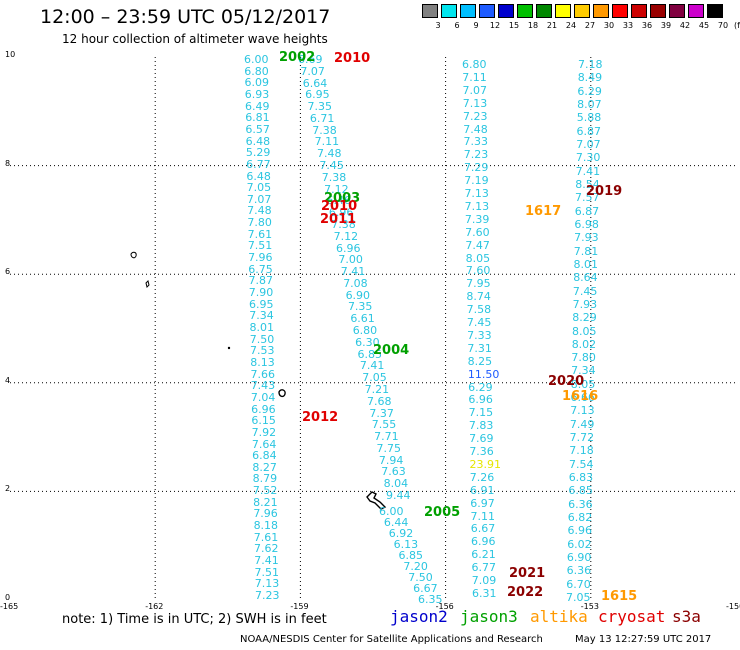 Image resolution: width=740 pixels, height=650 pixels. I want to click on wave-height-obs: 8.27, so click(264, 467).